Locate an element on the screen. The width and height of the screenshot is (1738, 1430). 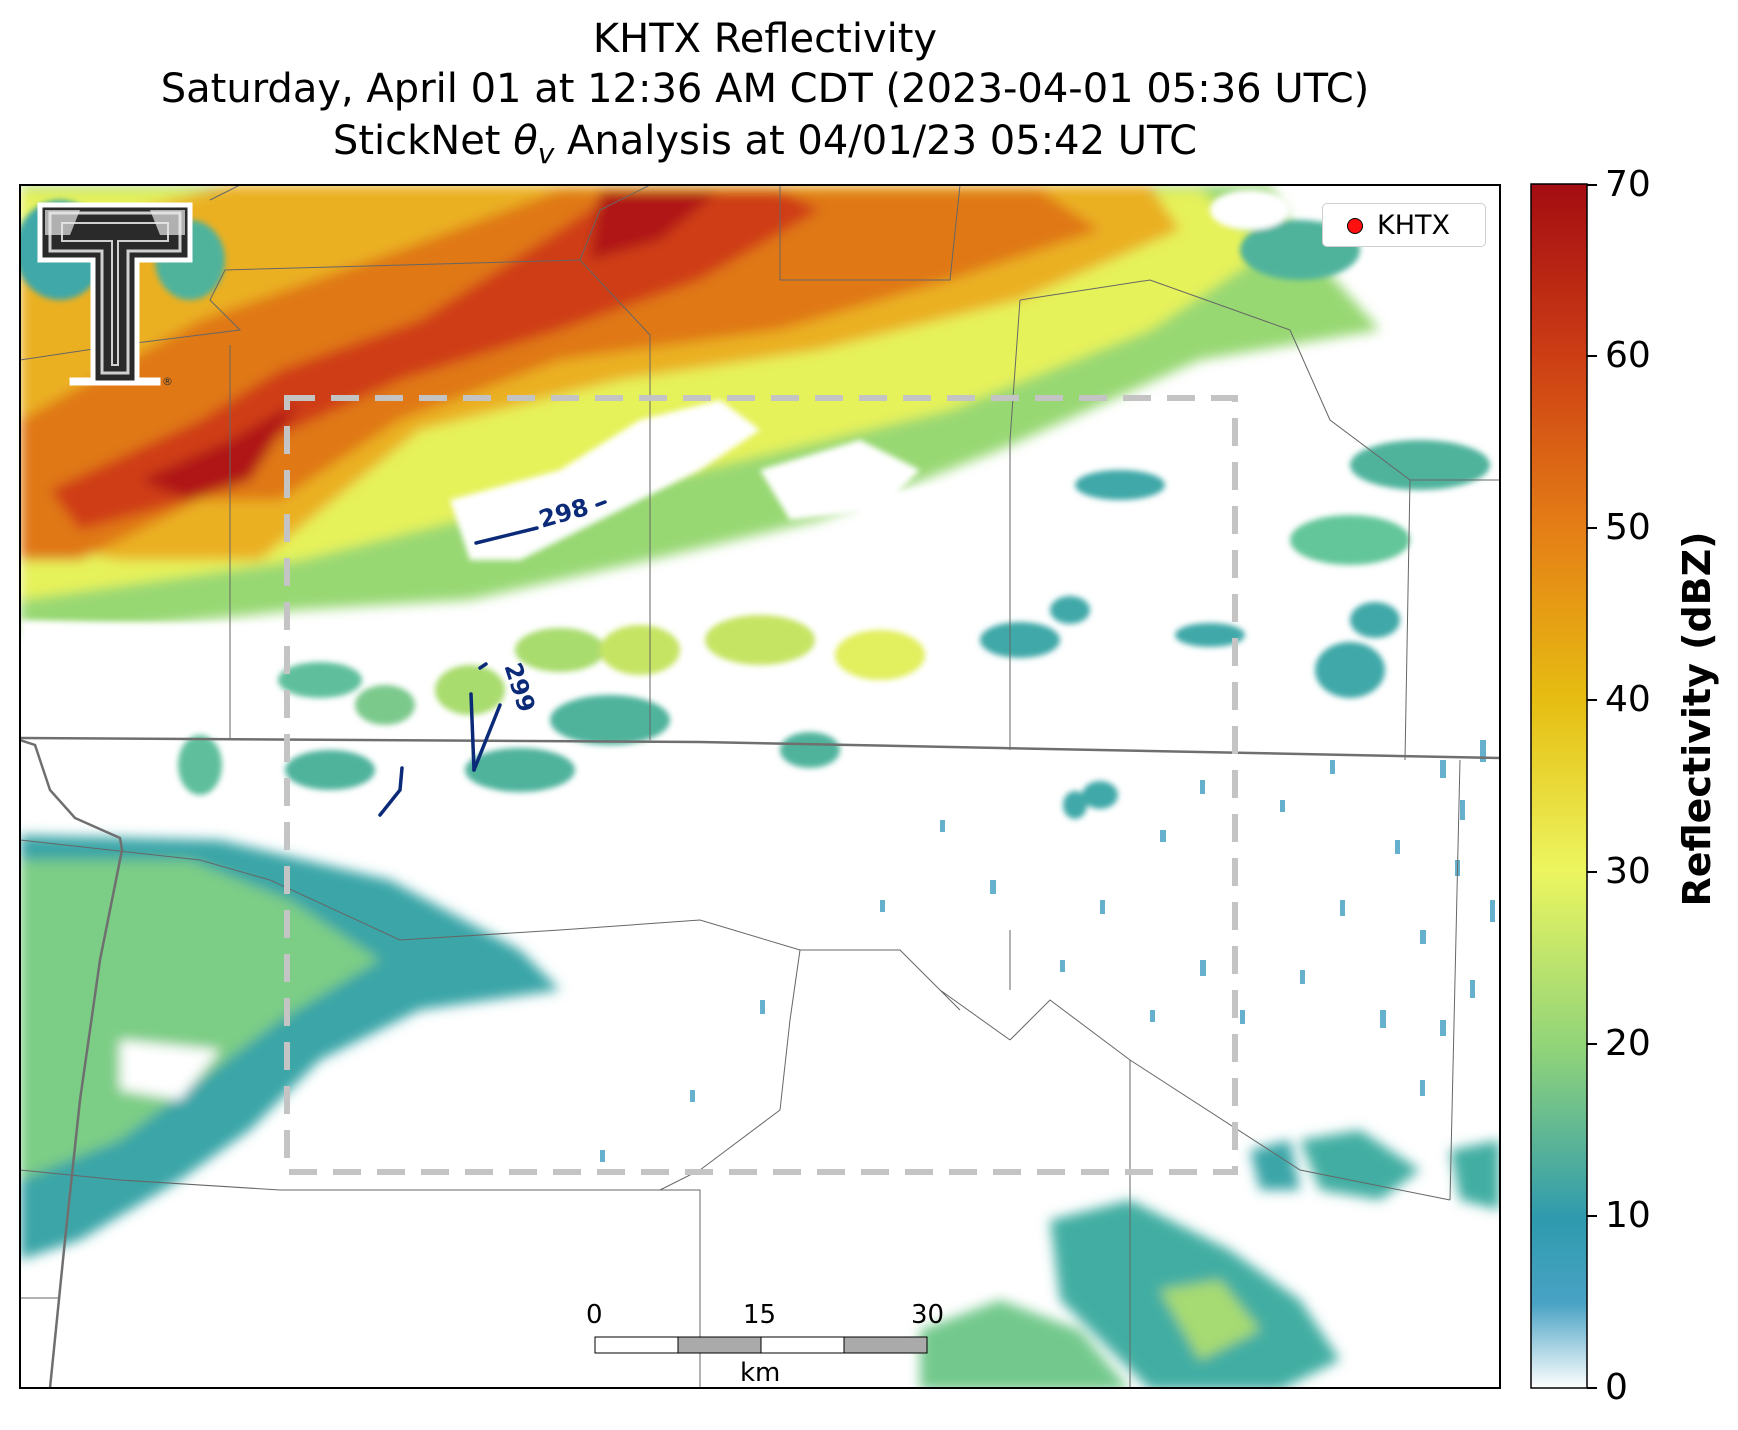
scalebar-tick-label: 0 is located at coordinates (594, 1315).